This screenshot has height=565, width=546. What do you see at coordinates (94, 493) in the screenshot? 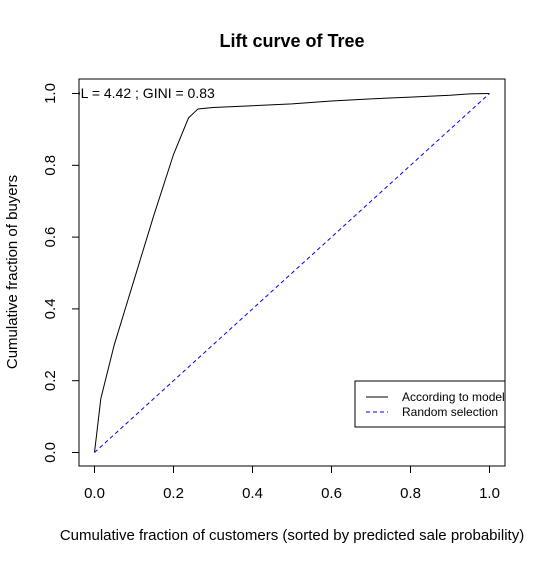
I see `x-tick-label: 0.0` at bounding box center [94, 493].